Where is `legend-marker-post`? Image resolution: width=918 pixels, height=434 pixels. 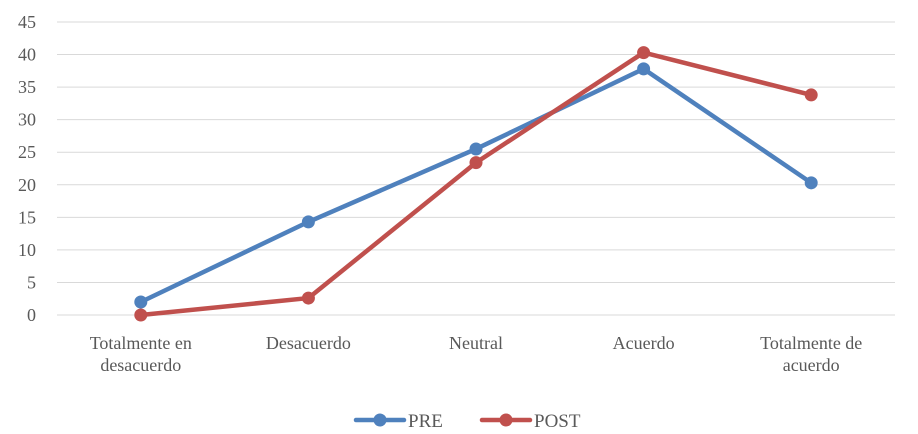
legend-marker-post is located at coordinates (506, 420).